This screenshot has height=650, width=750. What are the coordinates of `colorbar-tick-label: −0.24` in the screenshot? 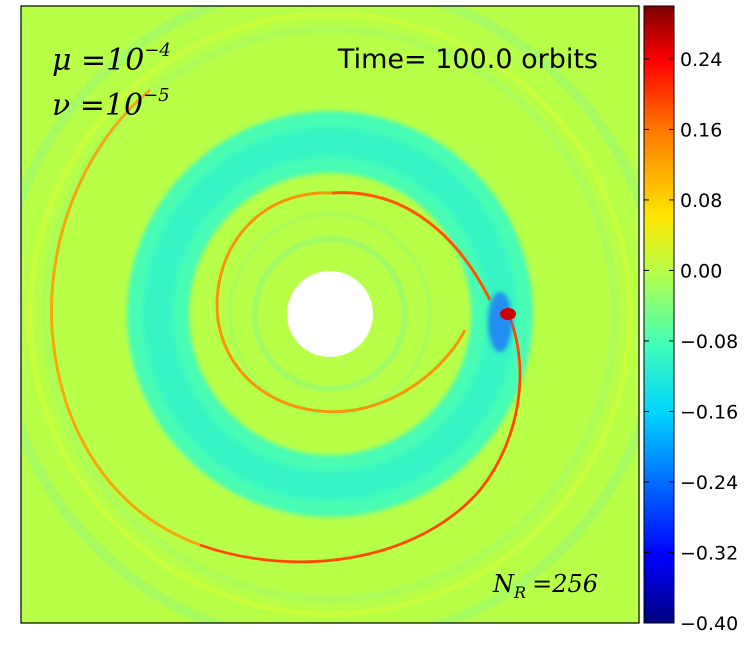 It's located at (709, 483).